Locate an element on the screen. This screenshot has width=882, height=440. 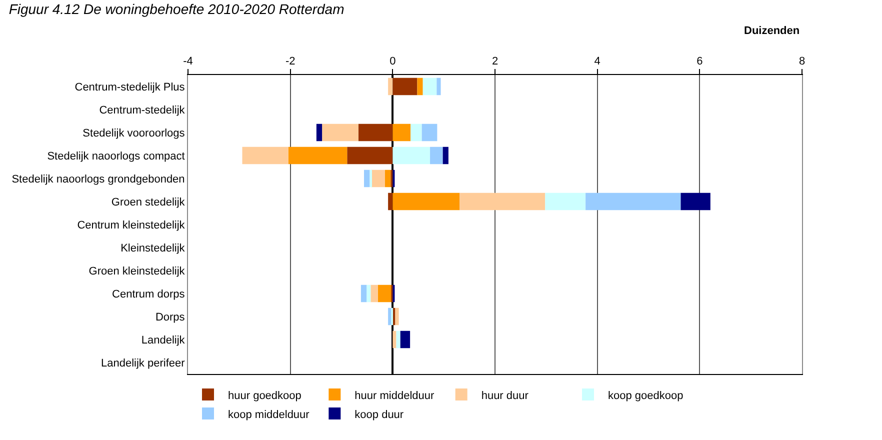
x-tick-label: 6 is located at coordinates (699, 62).